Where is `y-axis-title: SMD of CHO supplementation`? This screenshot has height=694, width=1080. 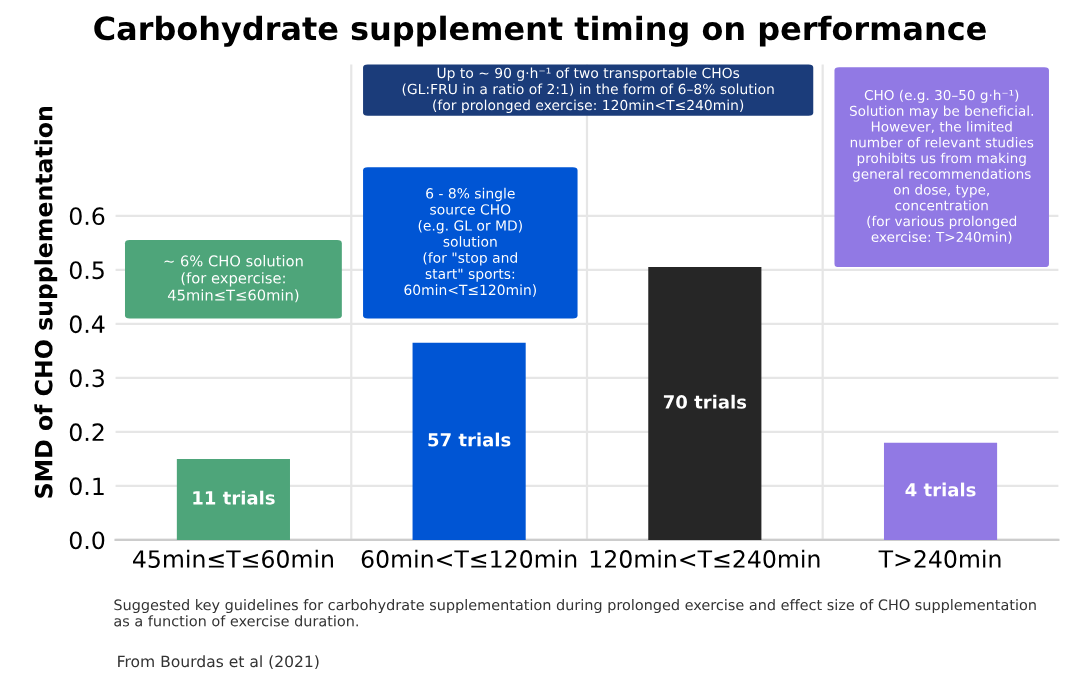
y-axis-title: SMD of CHO supplementation is located at coordinates (46, 302).